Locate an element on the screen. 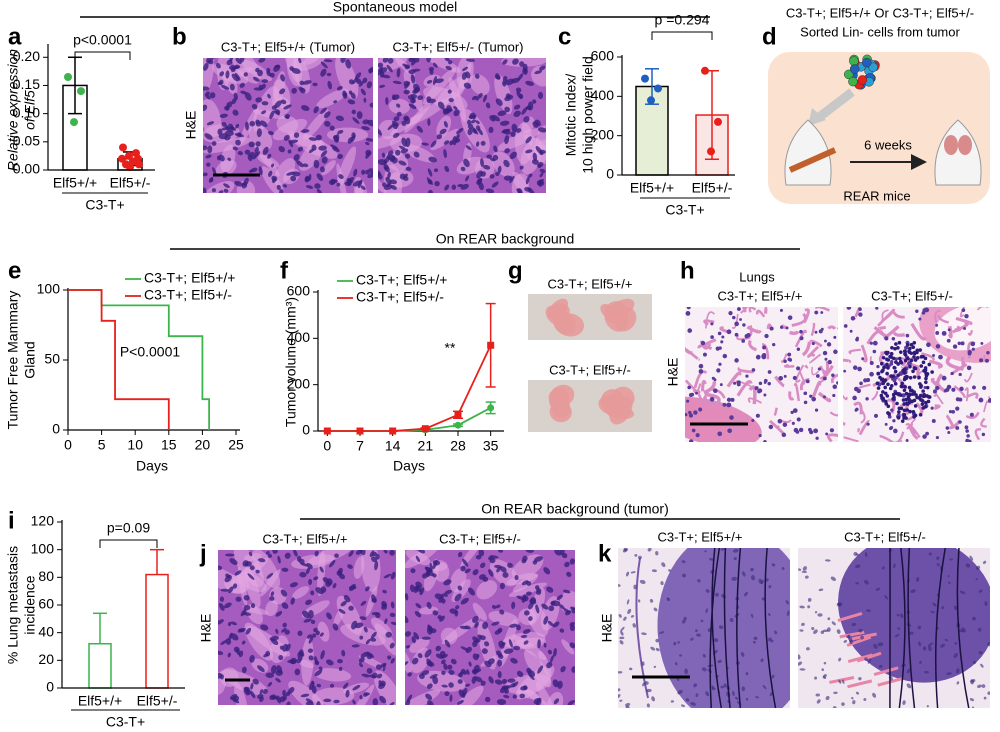 The image size is (1000, 732). annotation: p<0.0001 is located at coordinates (102, 40).